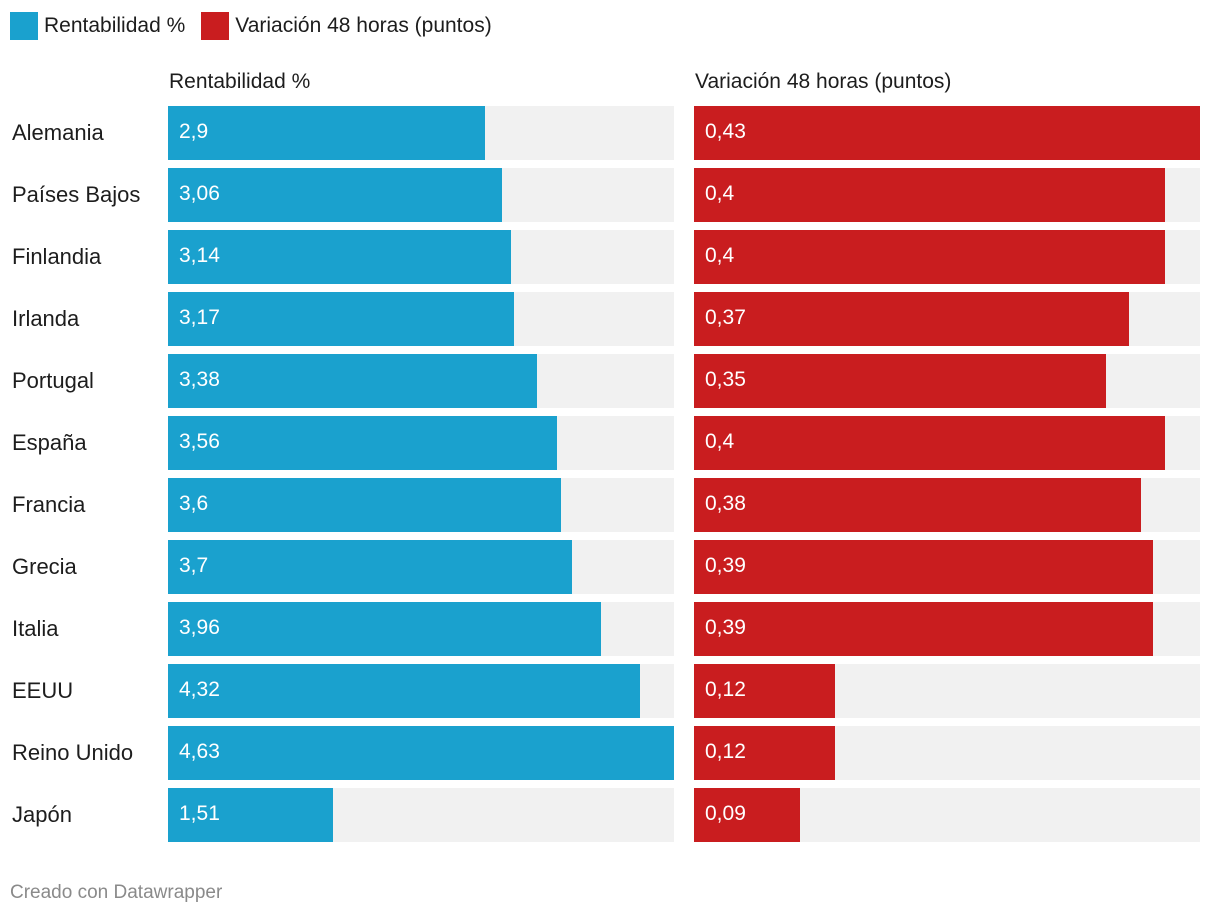  I want to click on bar-track-variacion-italia: 0,39, so click(947, 629).